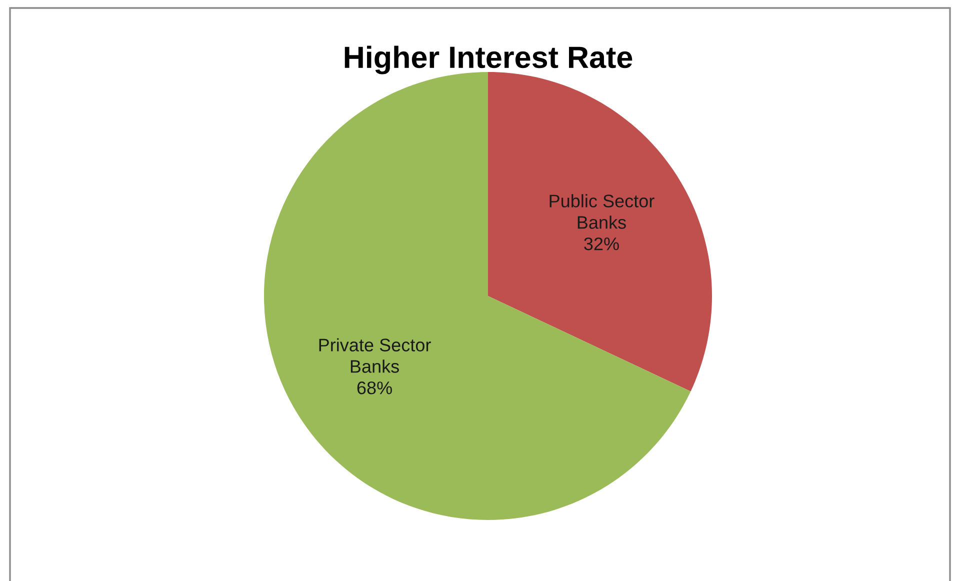 The width and height of the screenshot is (956, 581). I want to click on chart-title: Higher Interest Rate, so click(488, 60).